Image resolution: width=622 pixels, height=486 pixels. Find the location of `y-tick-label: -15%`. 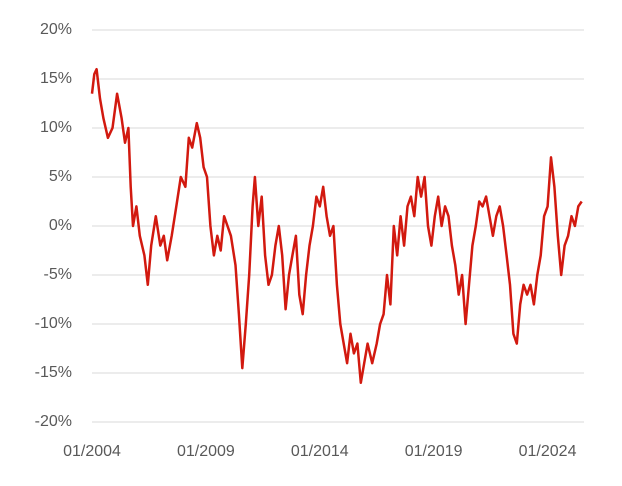

y-tick-label: -15% is located at coordinates (53, 372).